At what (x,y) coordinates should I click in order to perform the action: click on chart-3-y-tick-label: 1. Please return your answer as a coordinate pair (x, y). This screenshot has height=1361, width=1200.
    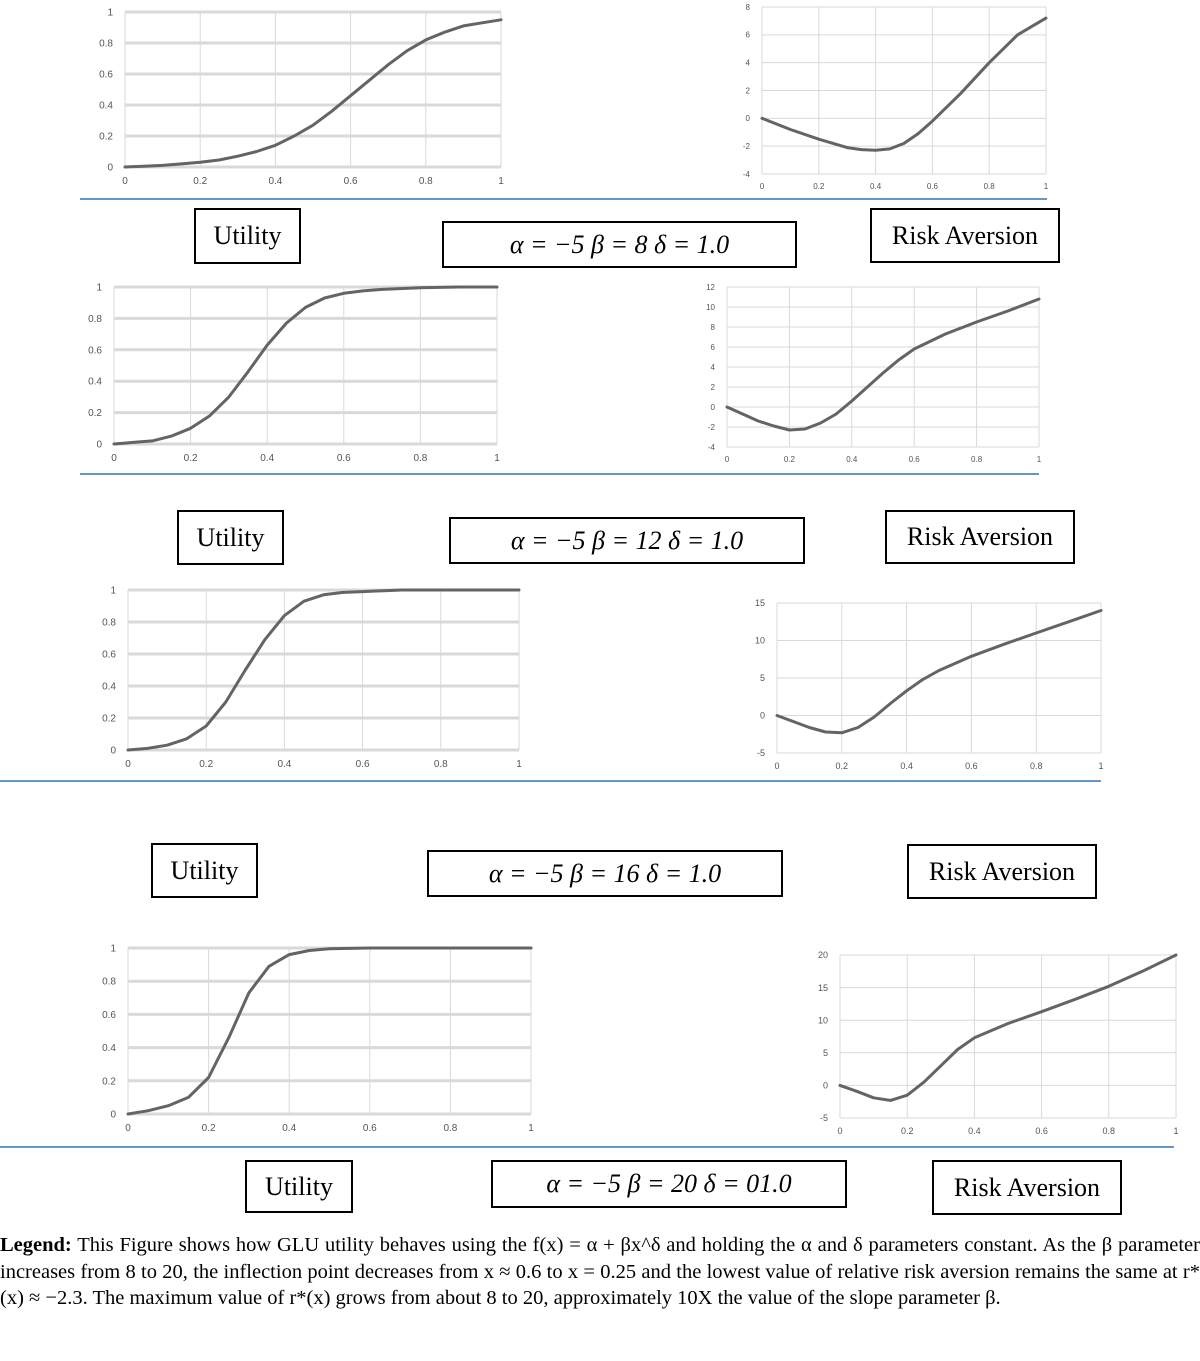
    Looking at the image, I should click on (99, 288).